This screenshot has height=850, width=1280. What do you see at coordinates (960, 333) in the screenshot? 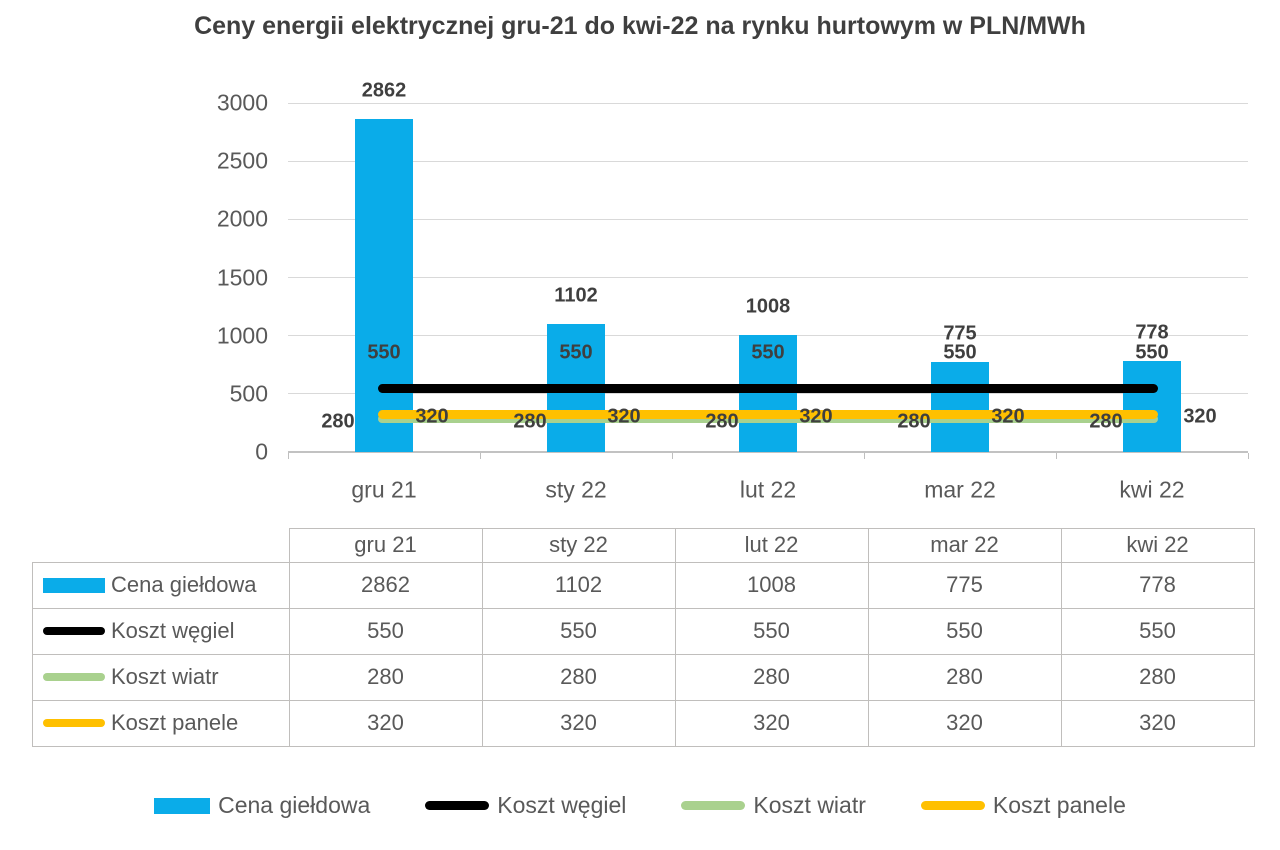
I see `bar-data-label: 775` at bounding box center [960, 333].